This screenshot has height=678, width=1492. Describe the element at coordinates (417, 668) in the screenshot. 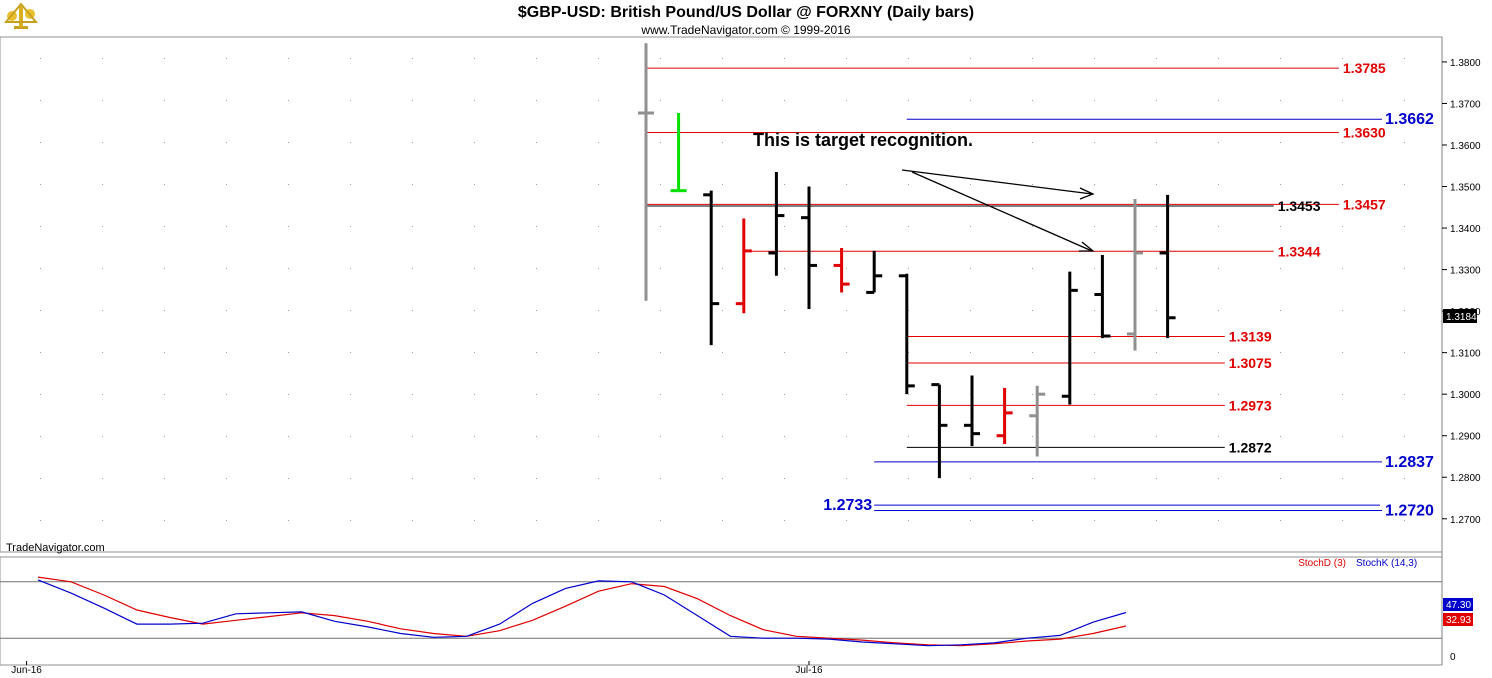

I see `date-axis: Jun-16 Jul-16` at that location.